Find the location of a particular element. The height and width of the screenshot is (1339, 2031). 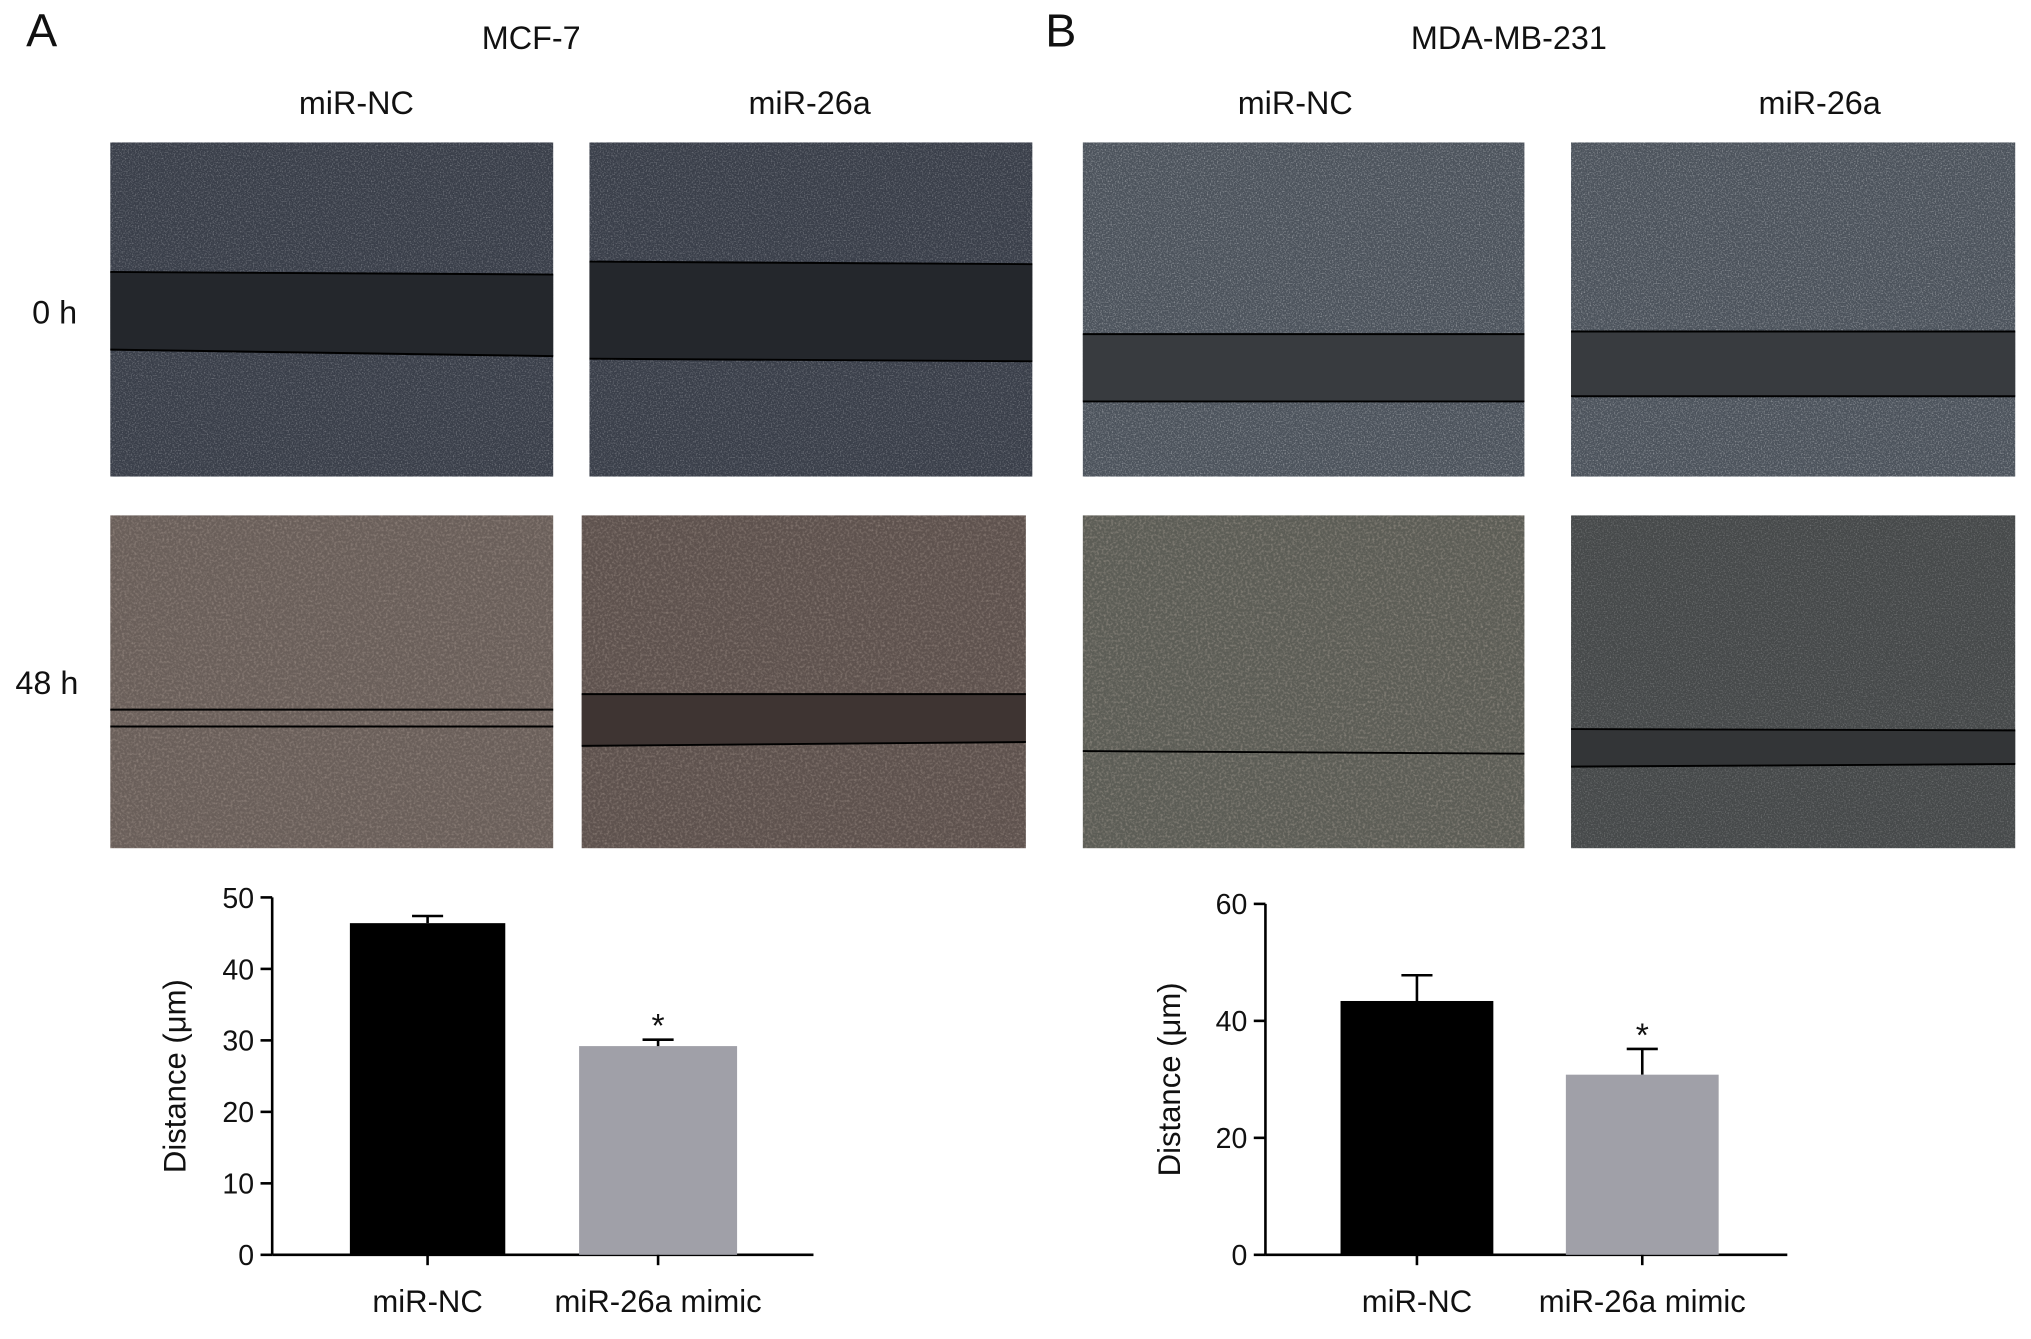

panel-label: B is located at coordinates (1060, 31).